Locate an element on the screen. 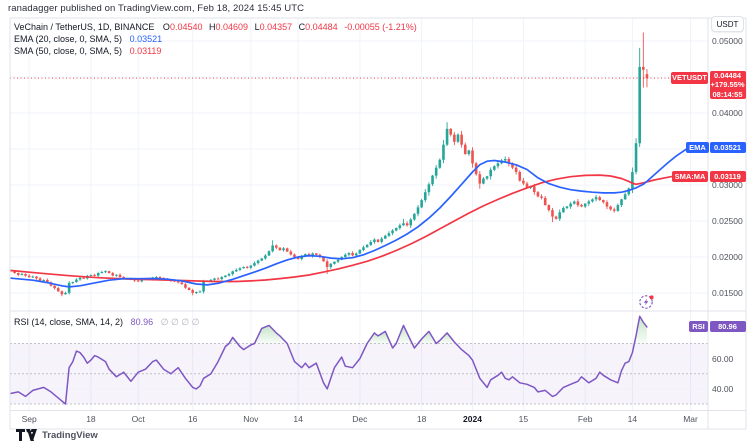 This screenshot has width=750, height=446. time-tick-label: 15 is located at coordinates (523, 419).